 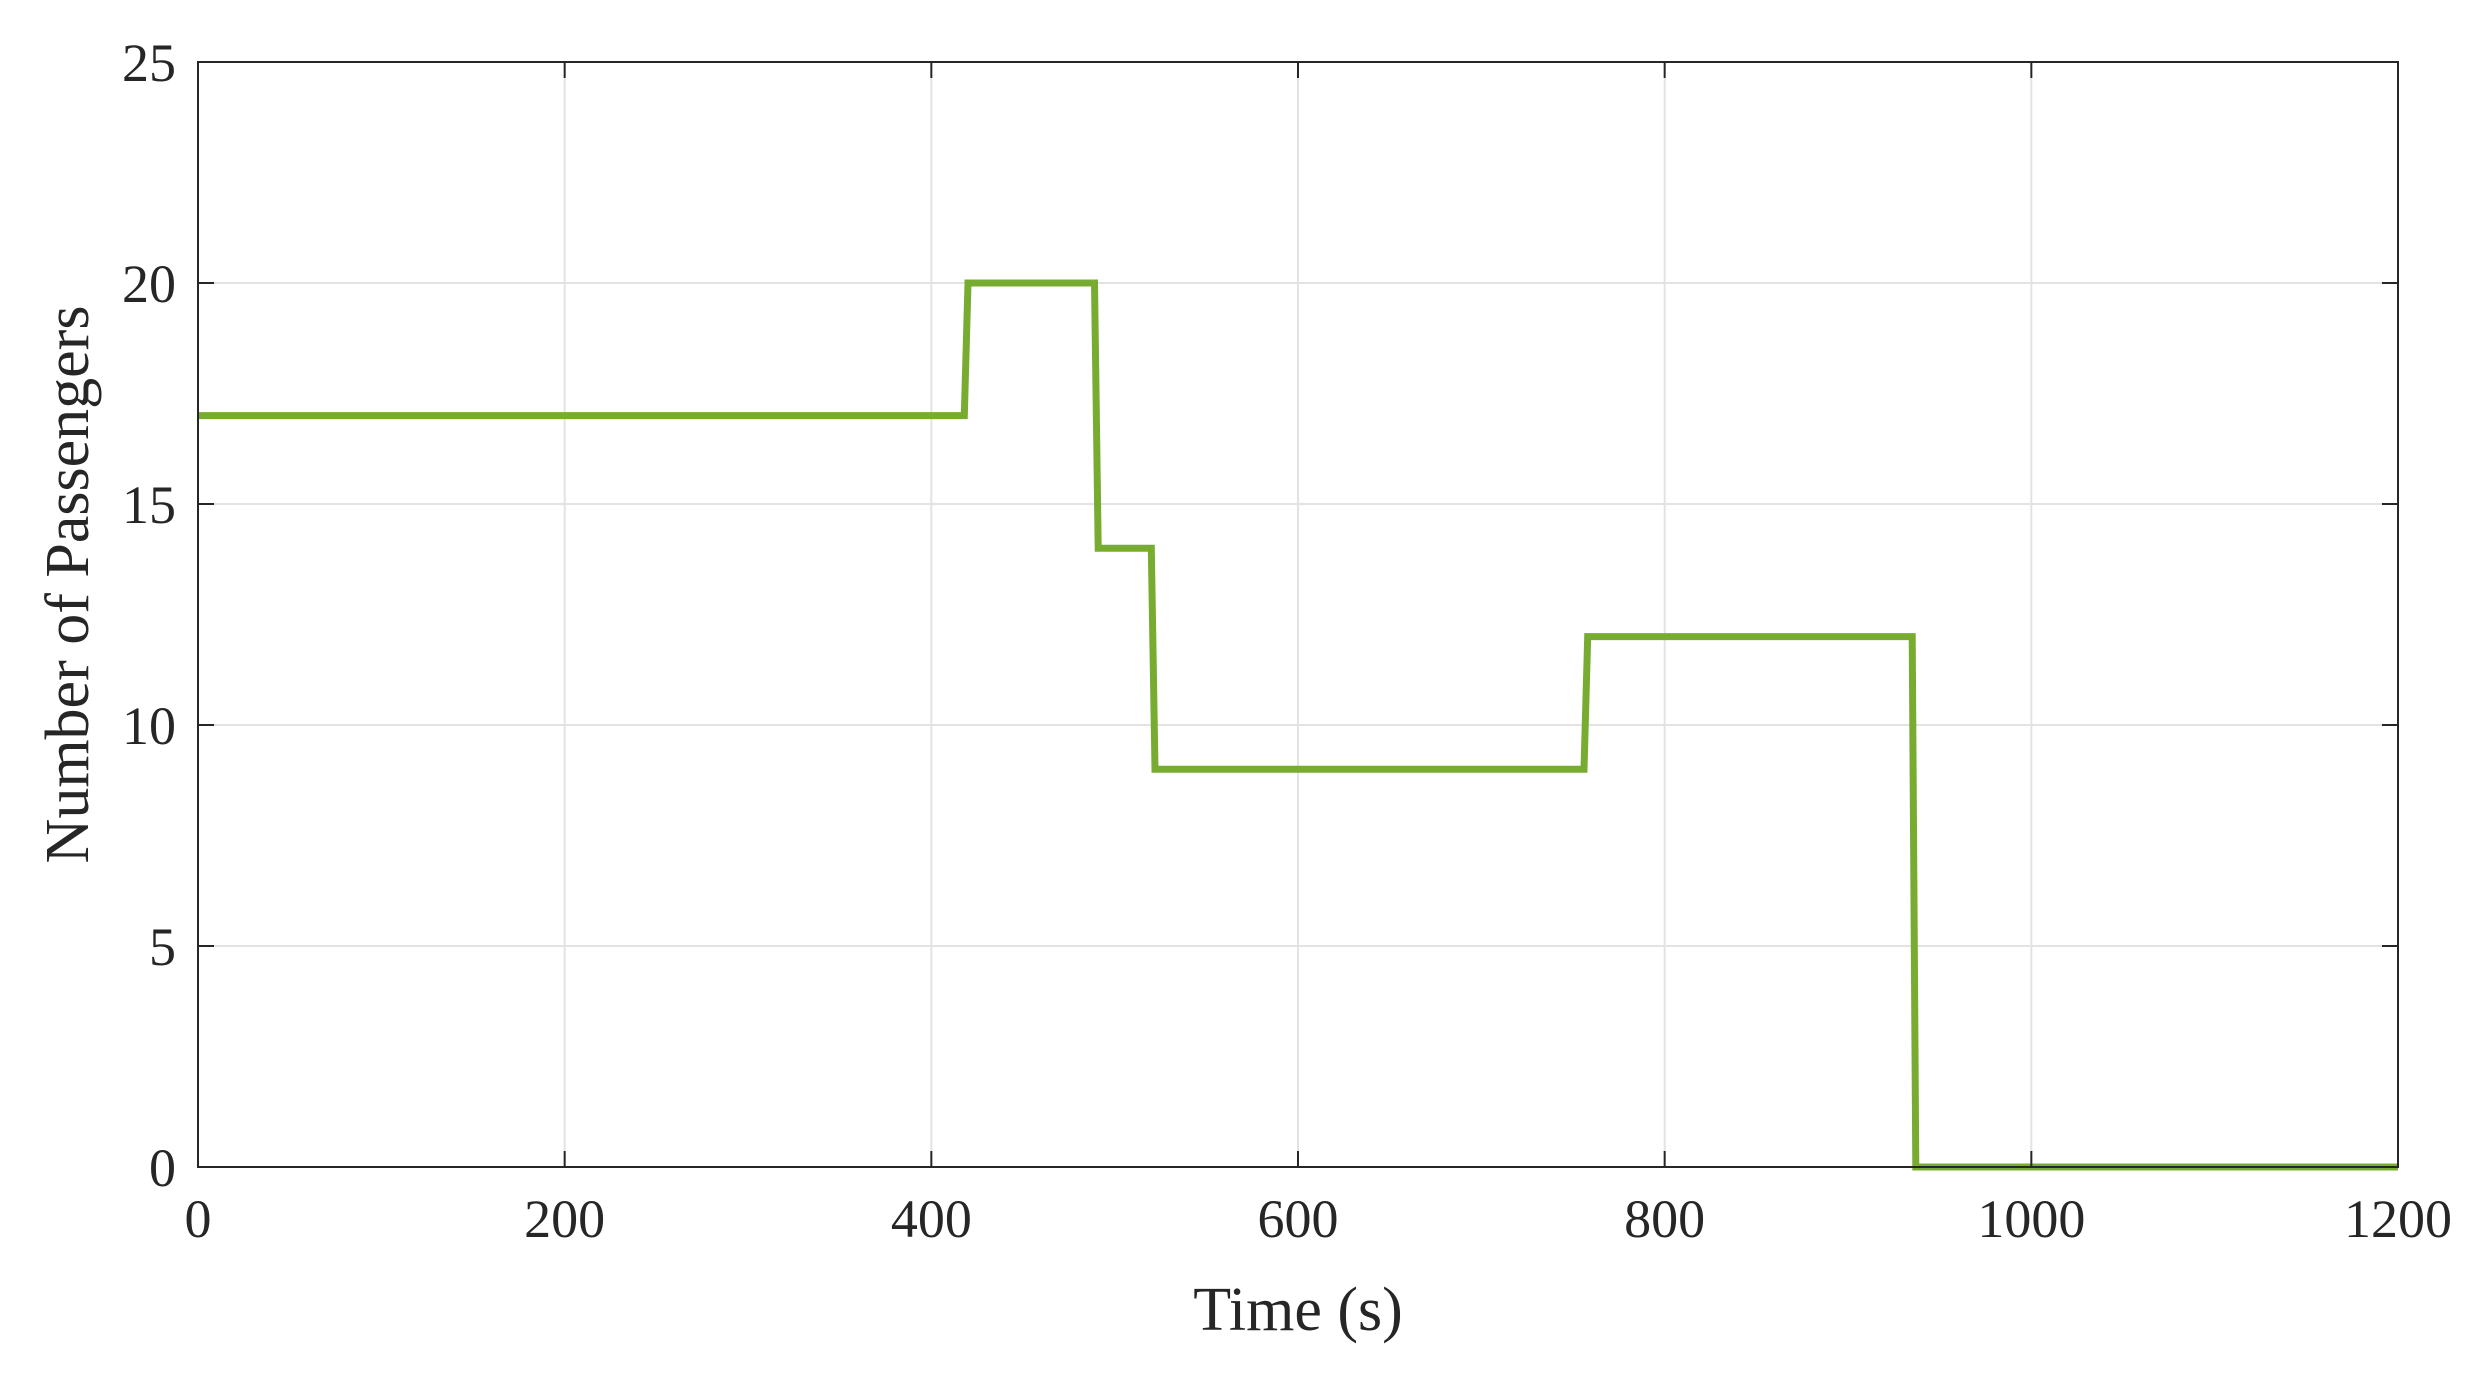 What do you see at coordinates (1298, 1310) in the screenshot?
I see `x-axis-title: Time (s)` at bounding box center [1298, 1310].